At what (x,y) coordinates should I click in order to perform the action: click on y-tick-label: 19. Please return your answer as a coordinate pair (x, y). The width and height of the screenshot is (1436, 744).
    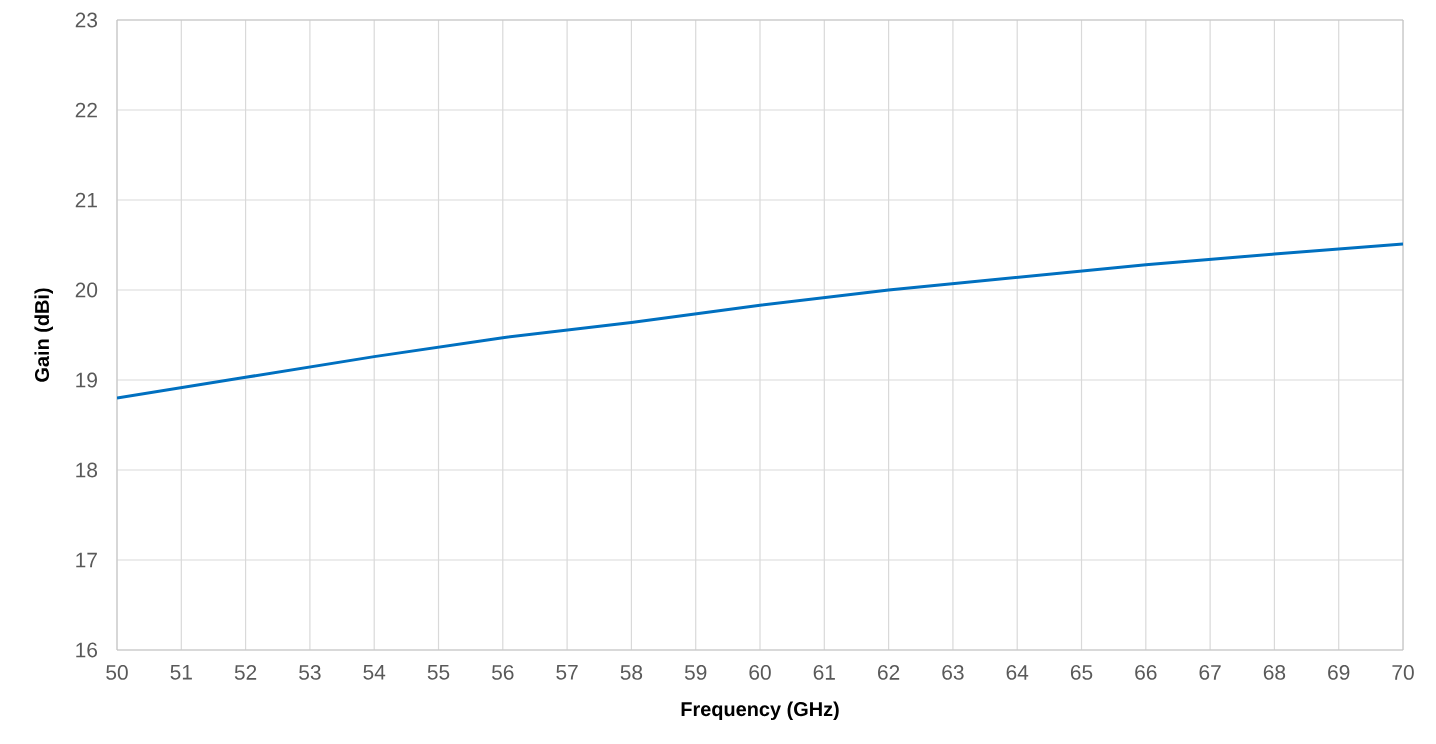
    Looking at the image, I should click on (86, 380).